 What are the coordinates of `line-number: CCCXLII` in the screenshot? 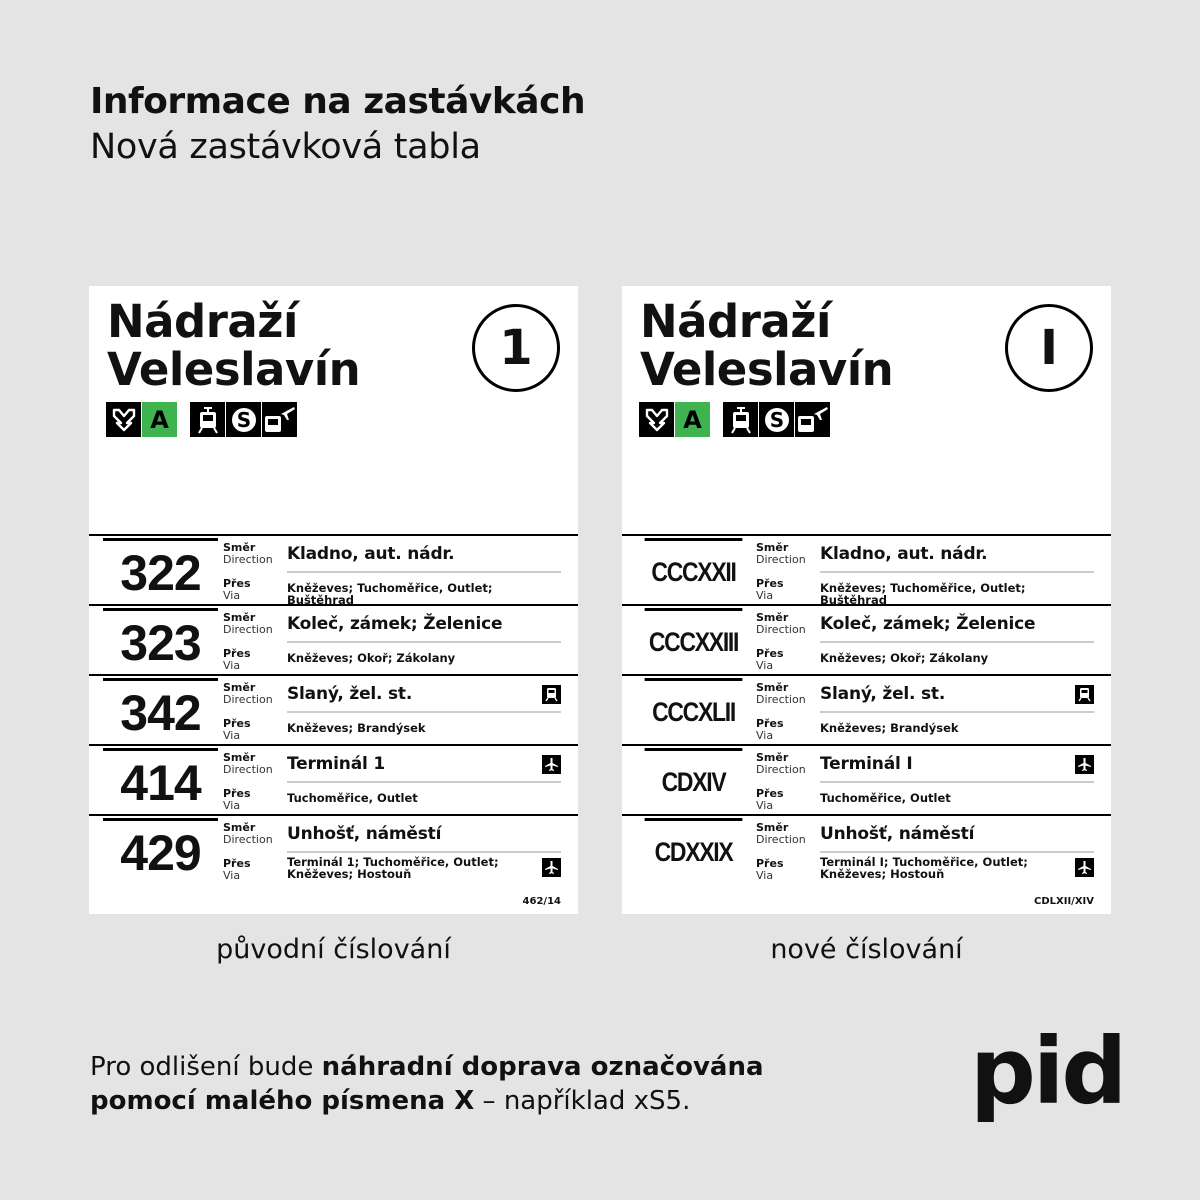 It's located at (693, 711).